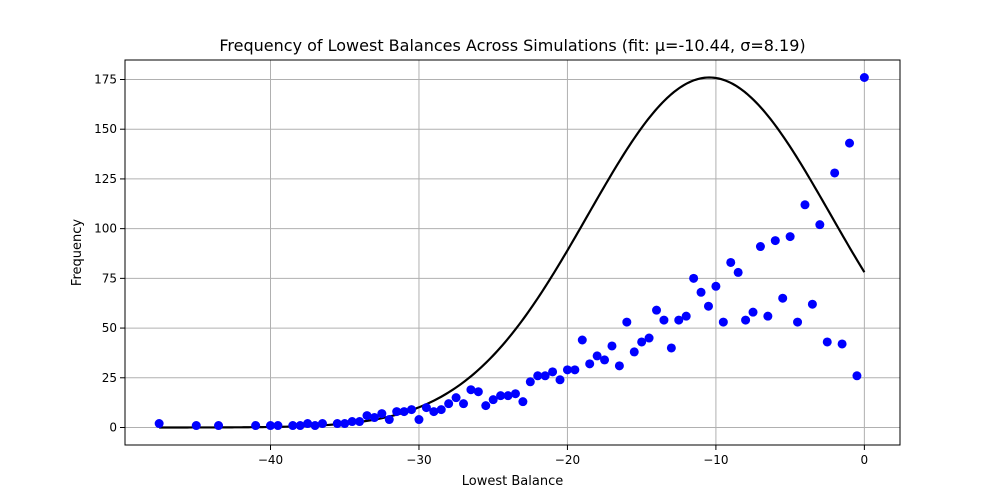  Describe the element at coordinates (77, 252) in the screenshot. I see `y-axis-label: Frequency` at that location.